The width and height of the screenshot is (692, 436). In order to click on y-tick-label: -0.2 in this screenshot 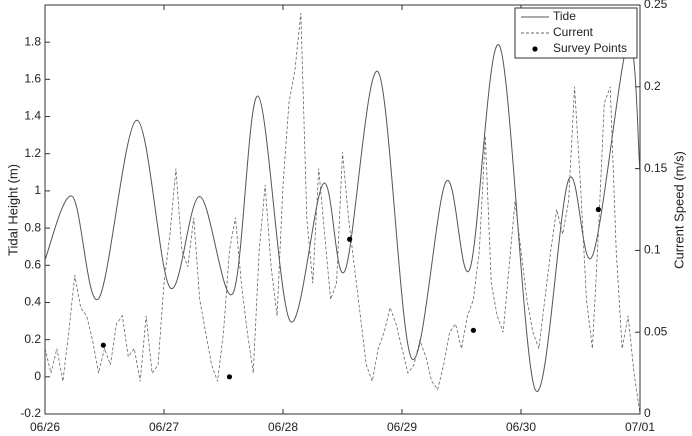, I will do `click(30, 413)`.